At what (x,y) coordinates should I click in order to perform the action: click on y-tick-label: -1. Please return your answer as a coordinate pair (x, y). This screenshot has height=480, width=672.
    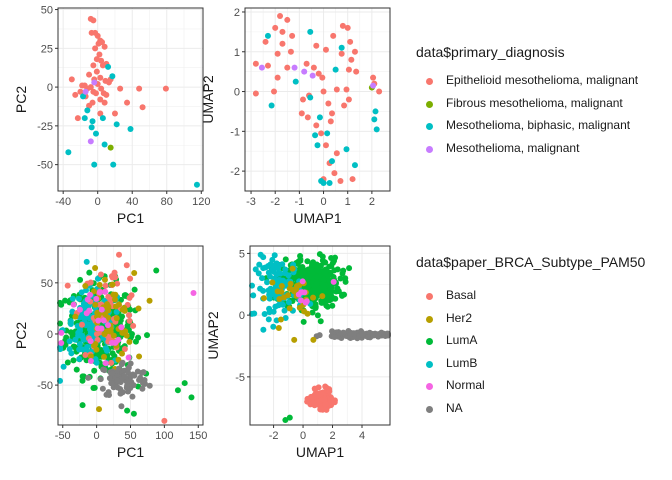
    Looking at the image, I should click on (235, 132).